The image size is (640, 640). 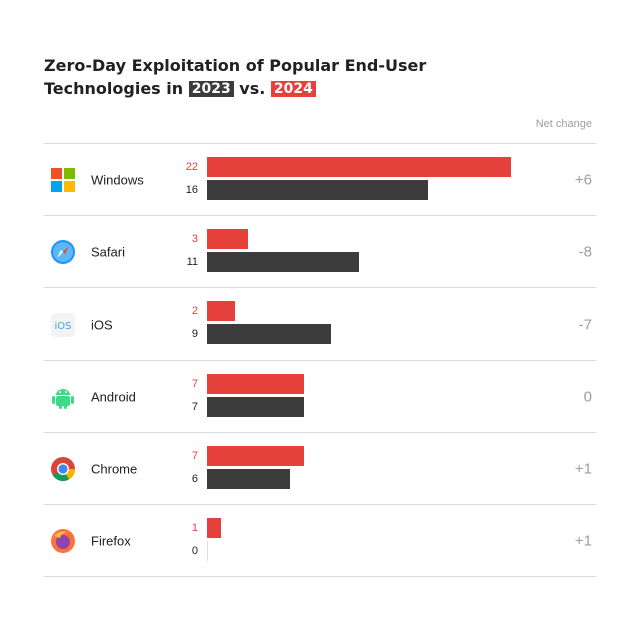 What do you see at coordinates (585, 324) in the screenshot?
I see `net-change-value: -7` at bounding box center [585, 324].